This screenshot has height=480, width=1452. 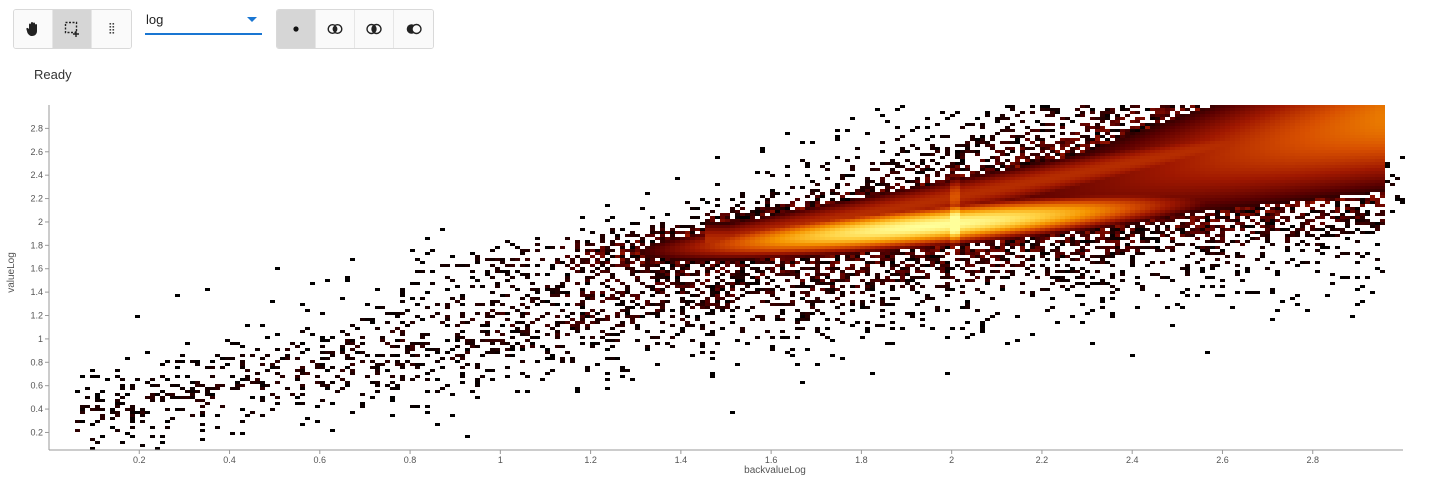 I want to click on mode-union-button, so click(x=335, y=29).